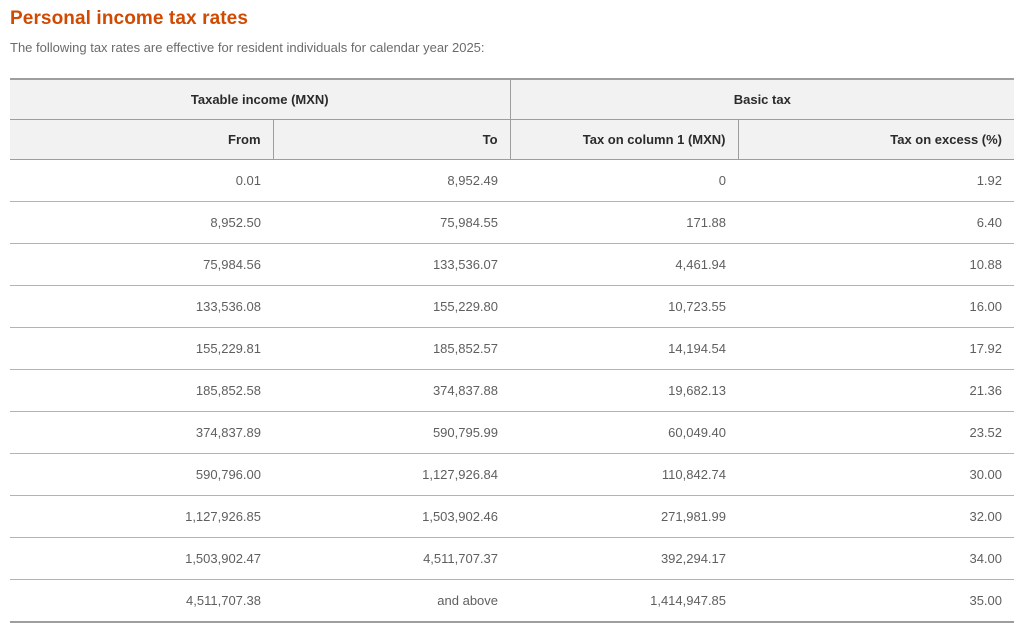  What do you see at coordinates (141, 264) in the screenshot?
I see `table-cell-from: 75,984.56` at bounding box center [141, 264].